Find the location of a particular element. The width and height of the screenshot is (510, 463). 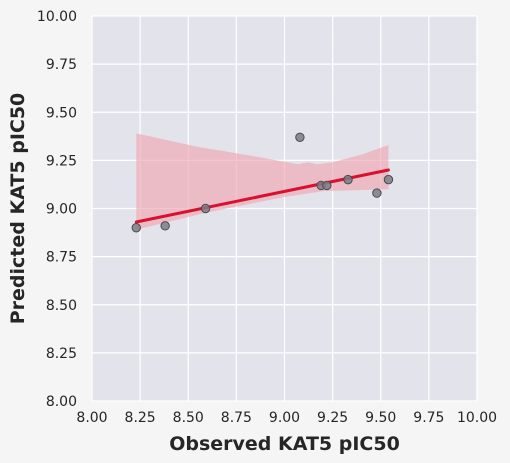

x-tick-label: 9.50 is located at coordinates (380, 418).